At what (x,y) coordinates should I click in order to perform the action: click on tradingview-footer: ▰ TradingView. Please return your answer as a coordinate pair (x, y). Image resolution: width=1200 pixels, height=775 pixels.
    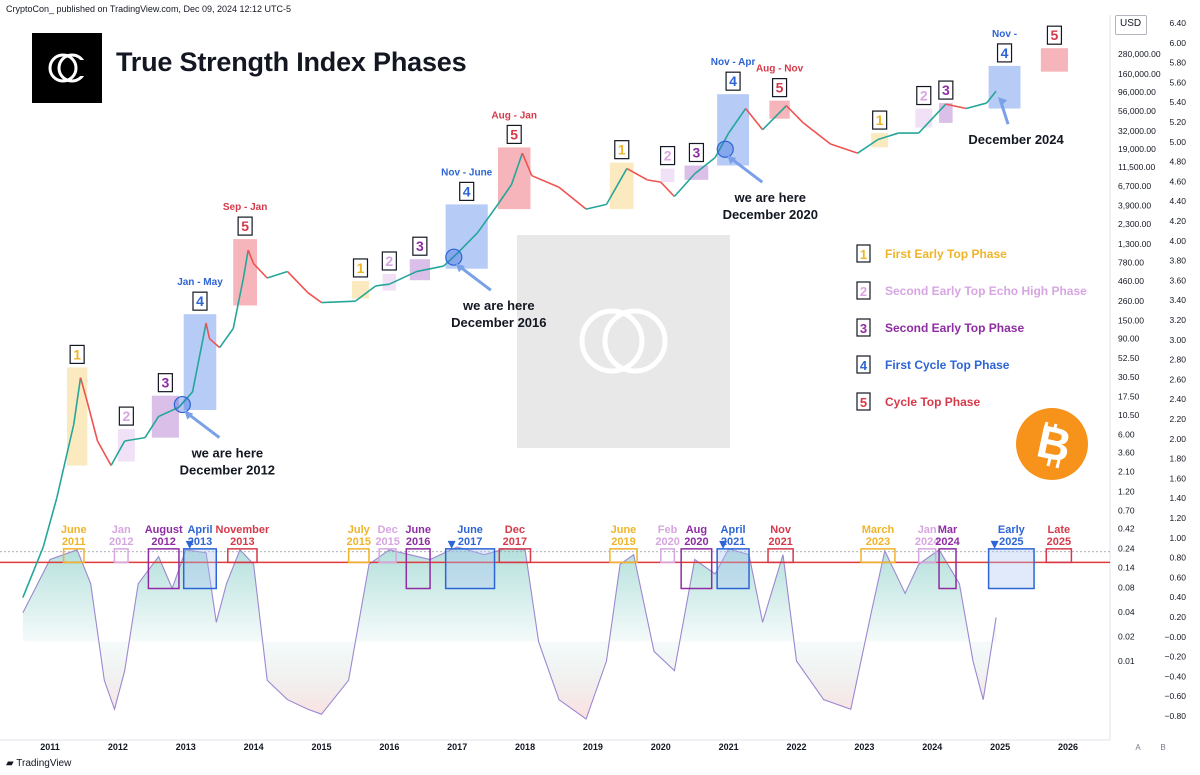
    Looking at the image, I should click on (38, 763).